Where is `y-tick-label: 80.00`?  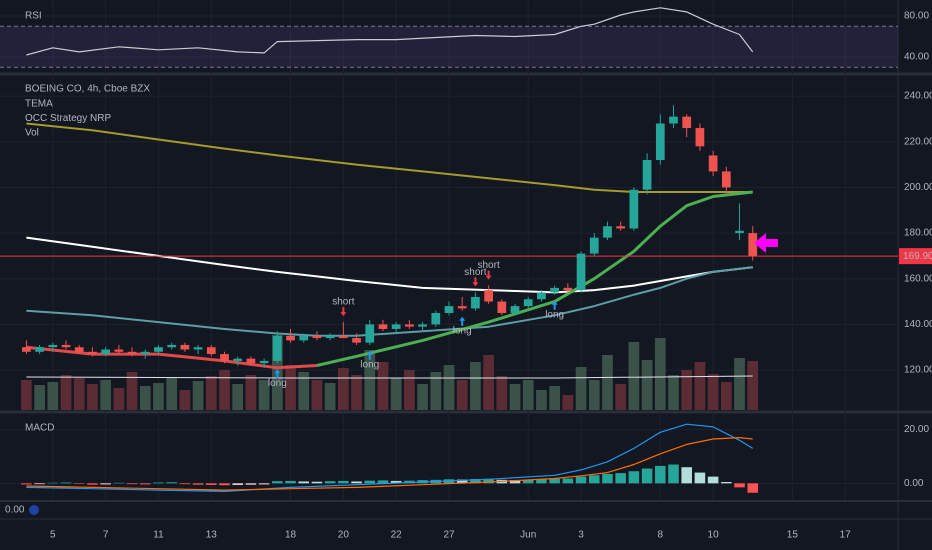
y-tick-label: 80.00 is located at coordinates (916, 16).